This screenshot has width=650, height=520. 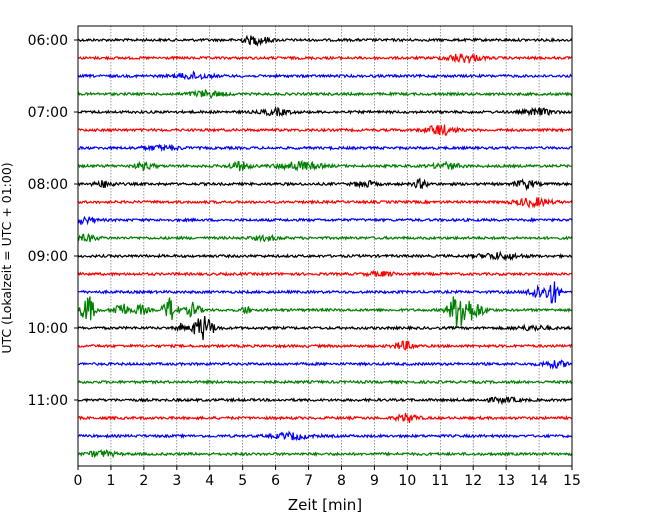 What do you see at coordinates (572, 481) in the screenshot?
I see `x-tick-label: 15` at bounding box center [572, 481].